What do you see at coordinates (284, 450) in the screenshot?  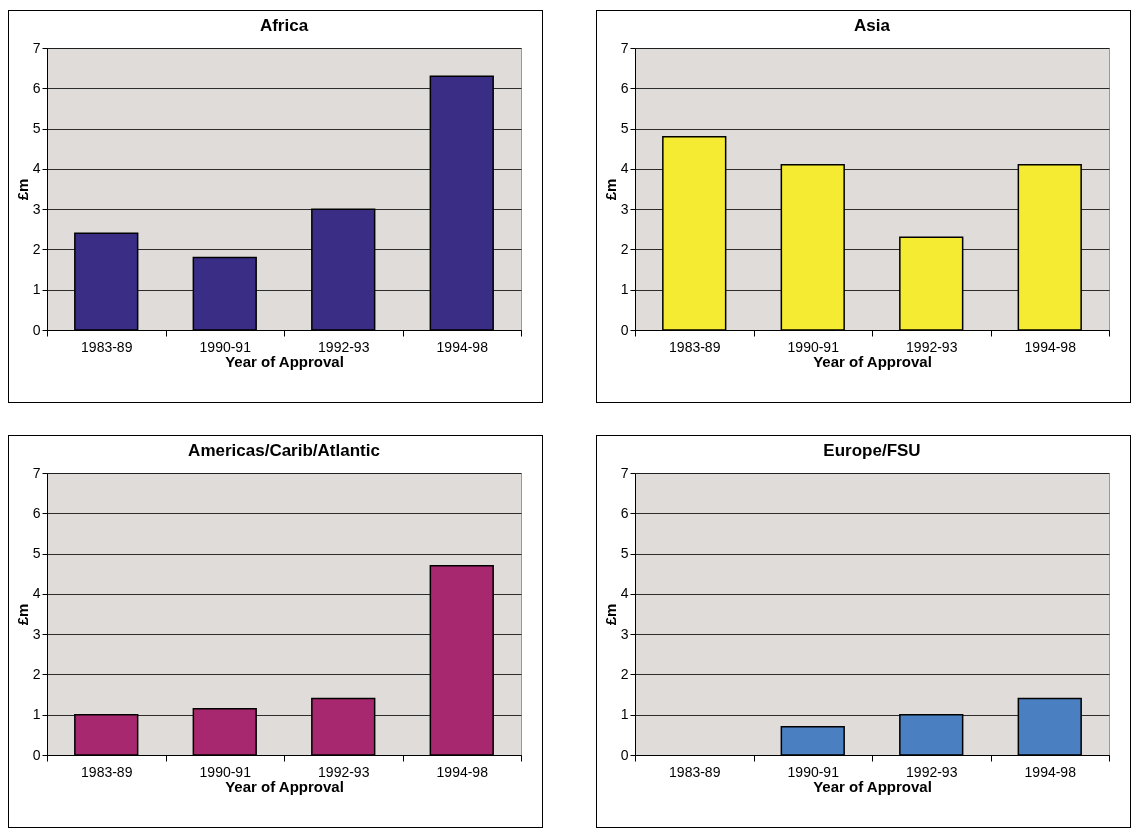 I see `chart-title: Americas/Carib/Atlantic` at bounding box center [284, 450].